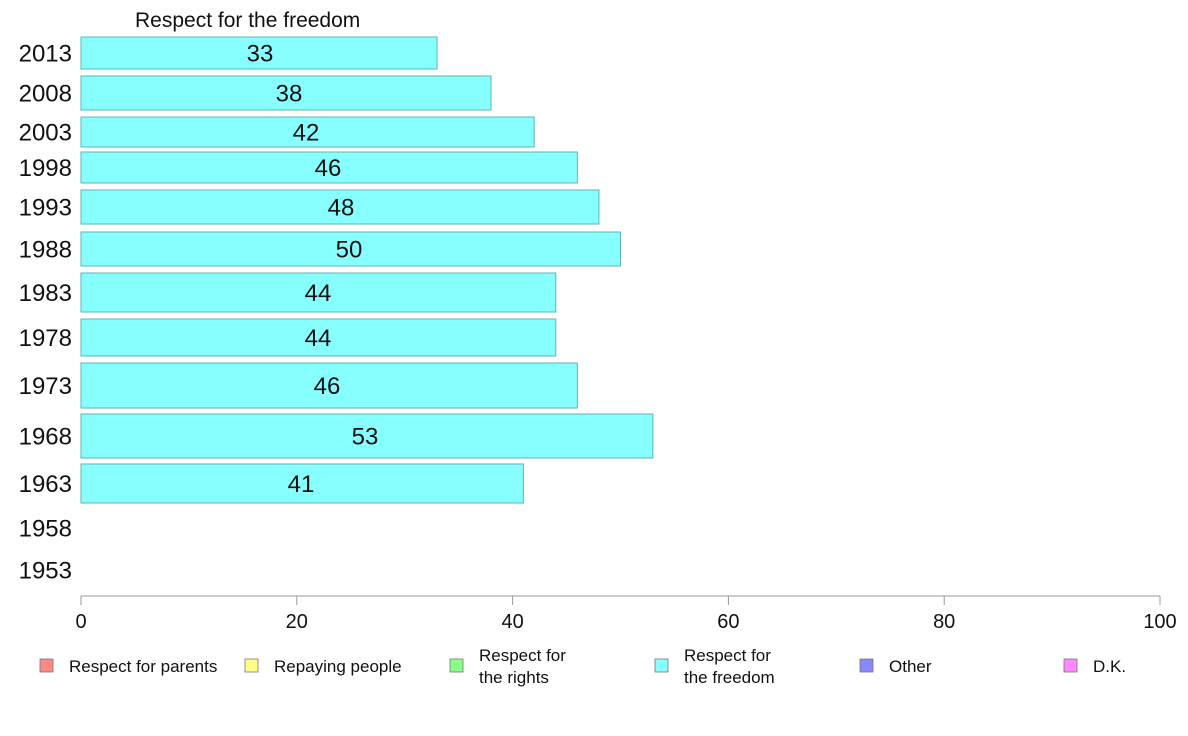  What do you see at coordinates (45, 208) in the screenshot?
I see `year-label: 1993` at bounding box center [45, 208].